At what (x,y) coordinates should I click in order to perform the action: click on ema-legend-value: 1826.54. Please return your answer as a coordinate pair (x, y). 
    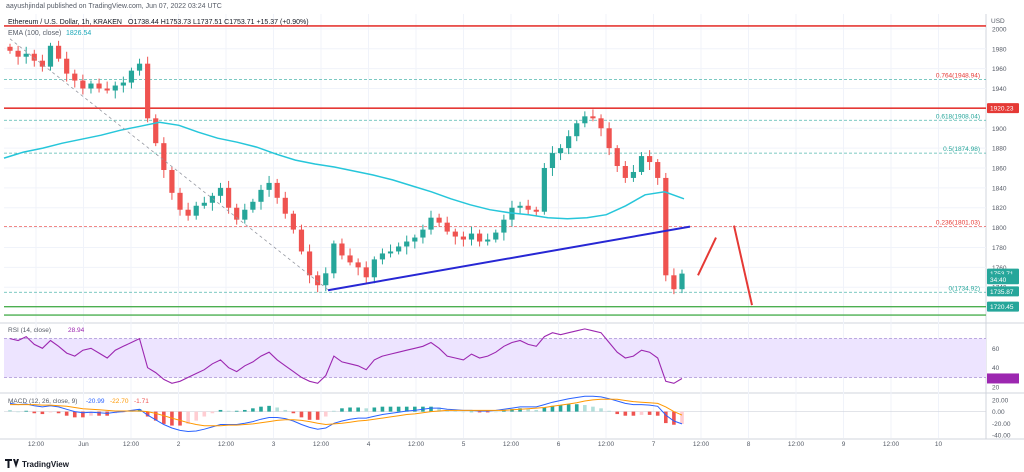
    Looking at the image, I should click on (78, 33).